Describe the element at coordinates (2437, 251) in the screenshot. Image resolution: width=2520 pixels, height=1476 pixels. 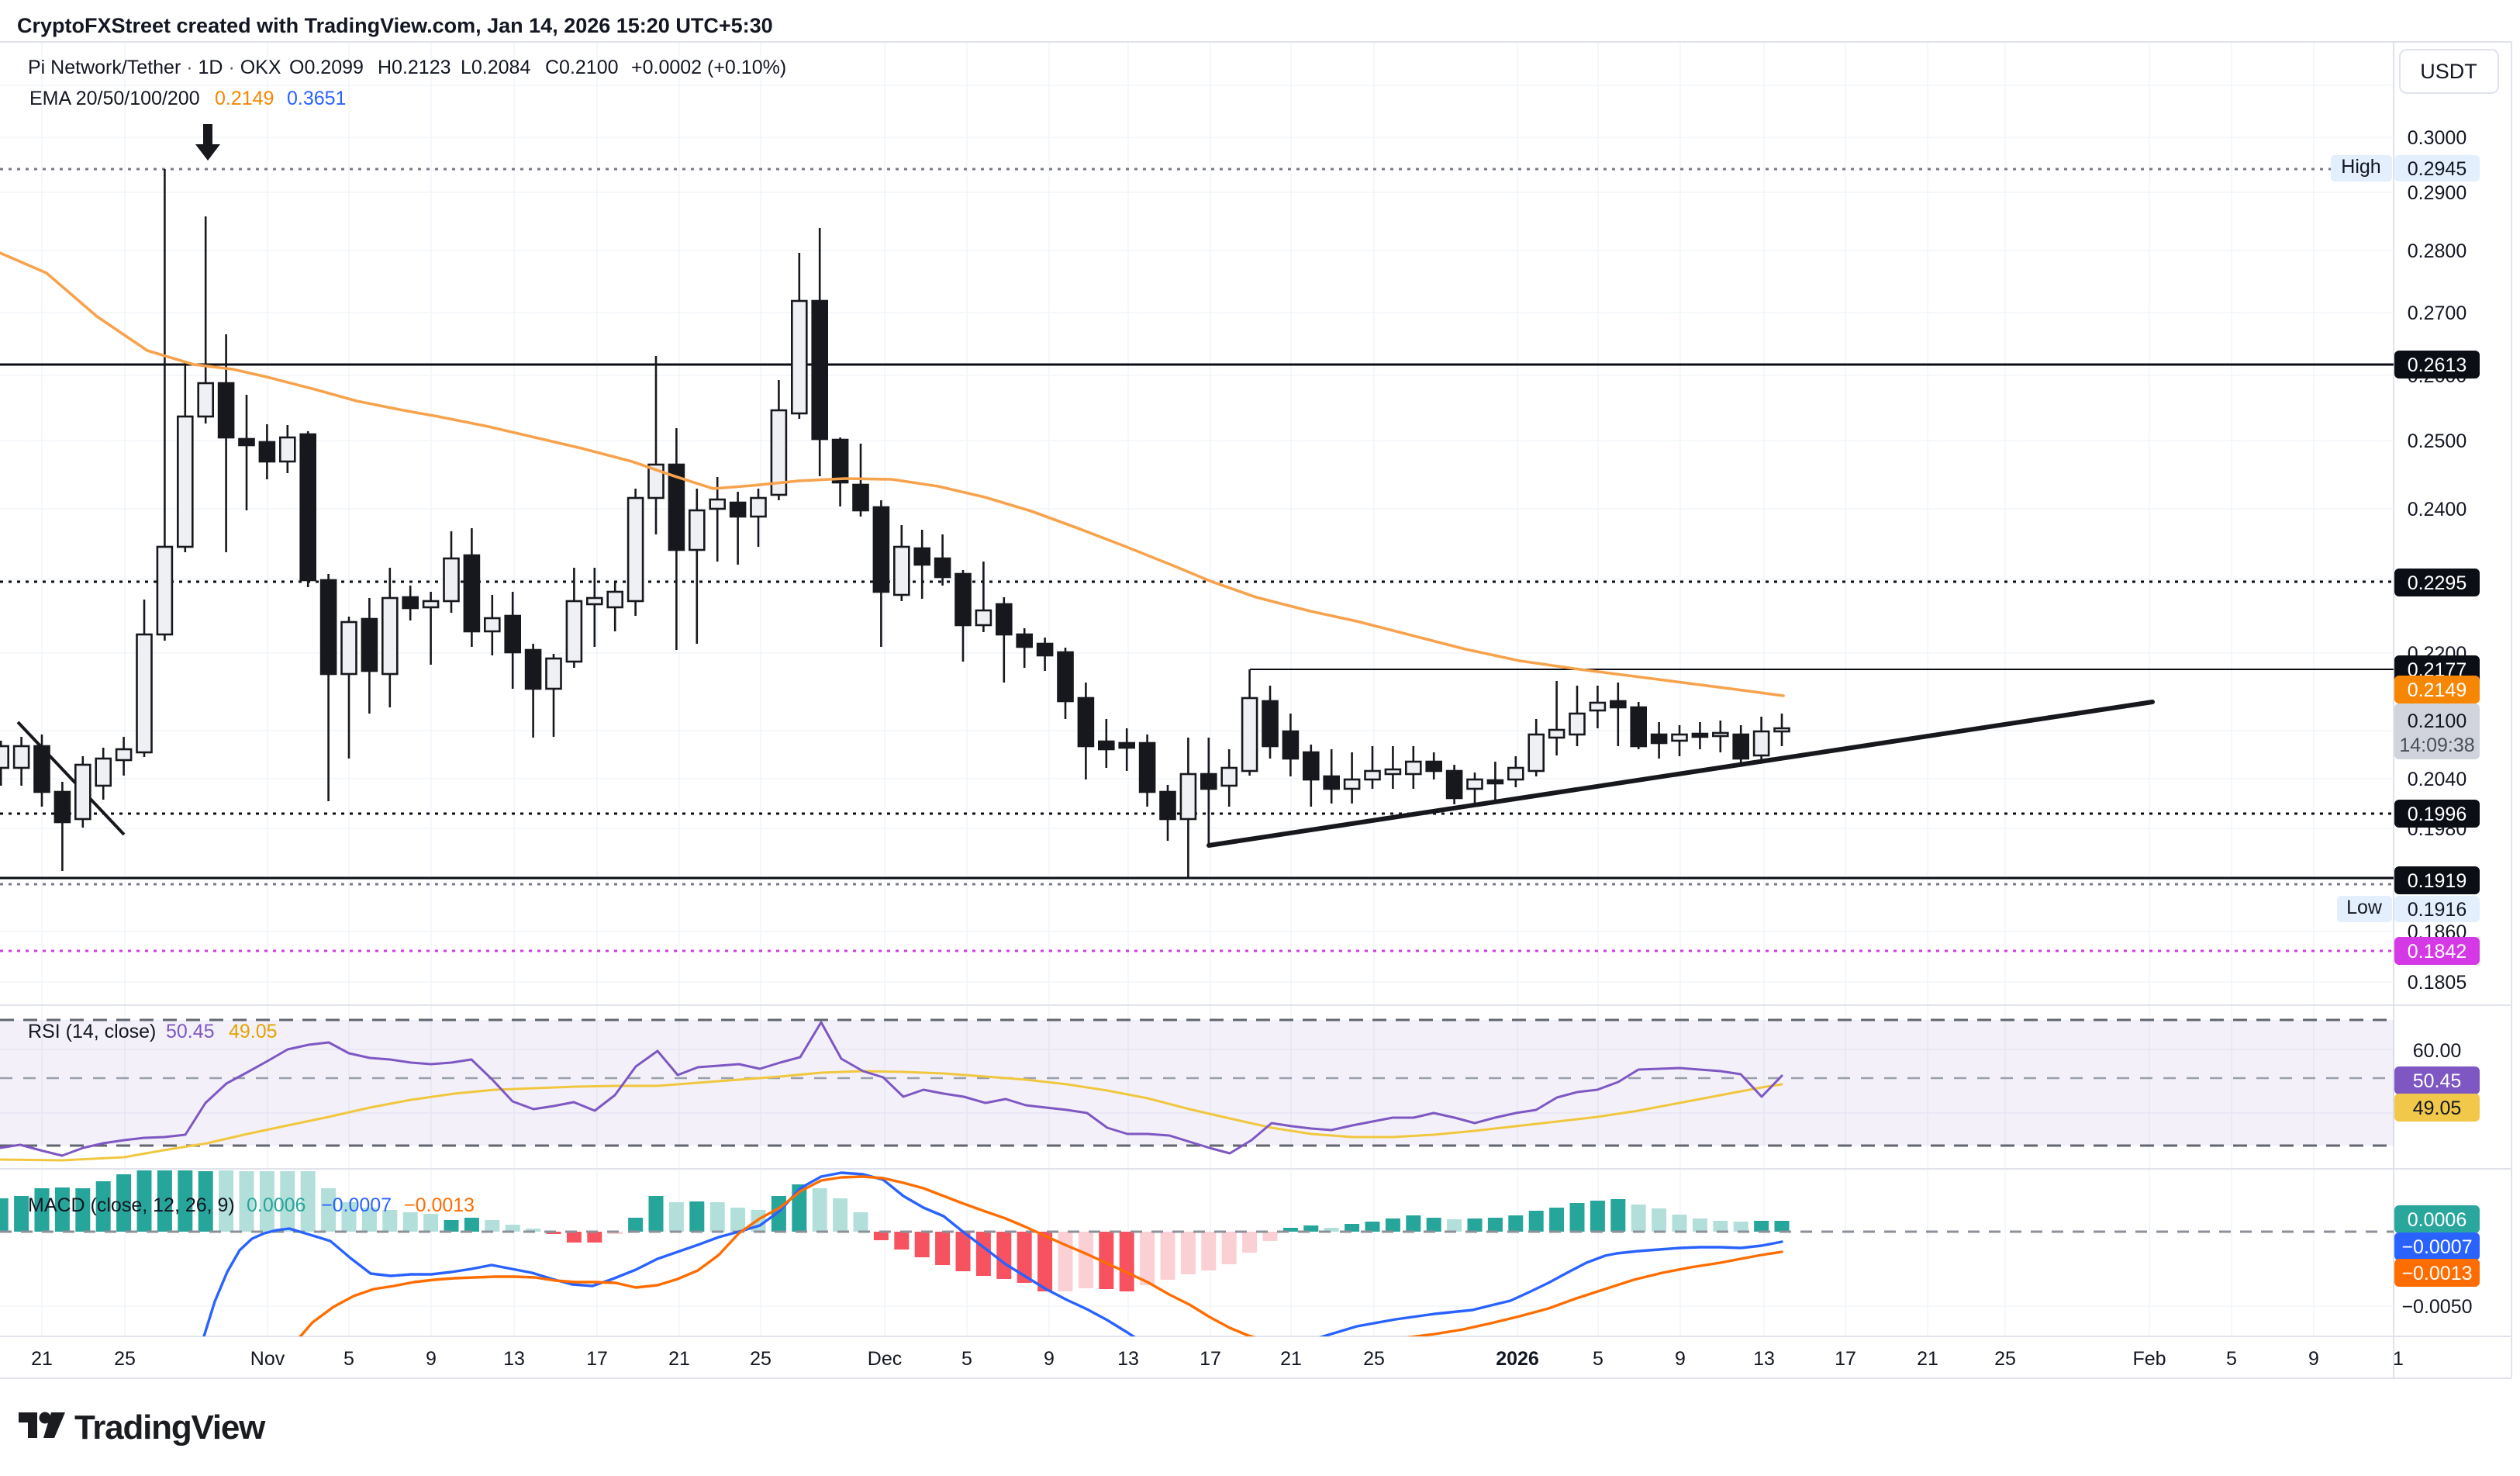
I see `svg-text: 0.2800` at that location.